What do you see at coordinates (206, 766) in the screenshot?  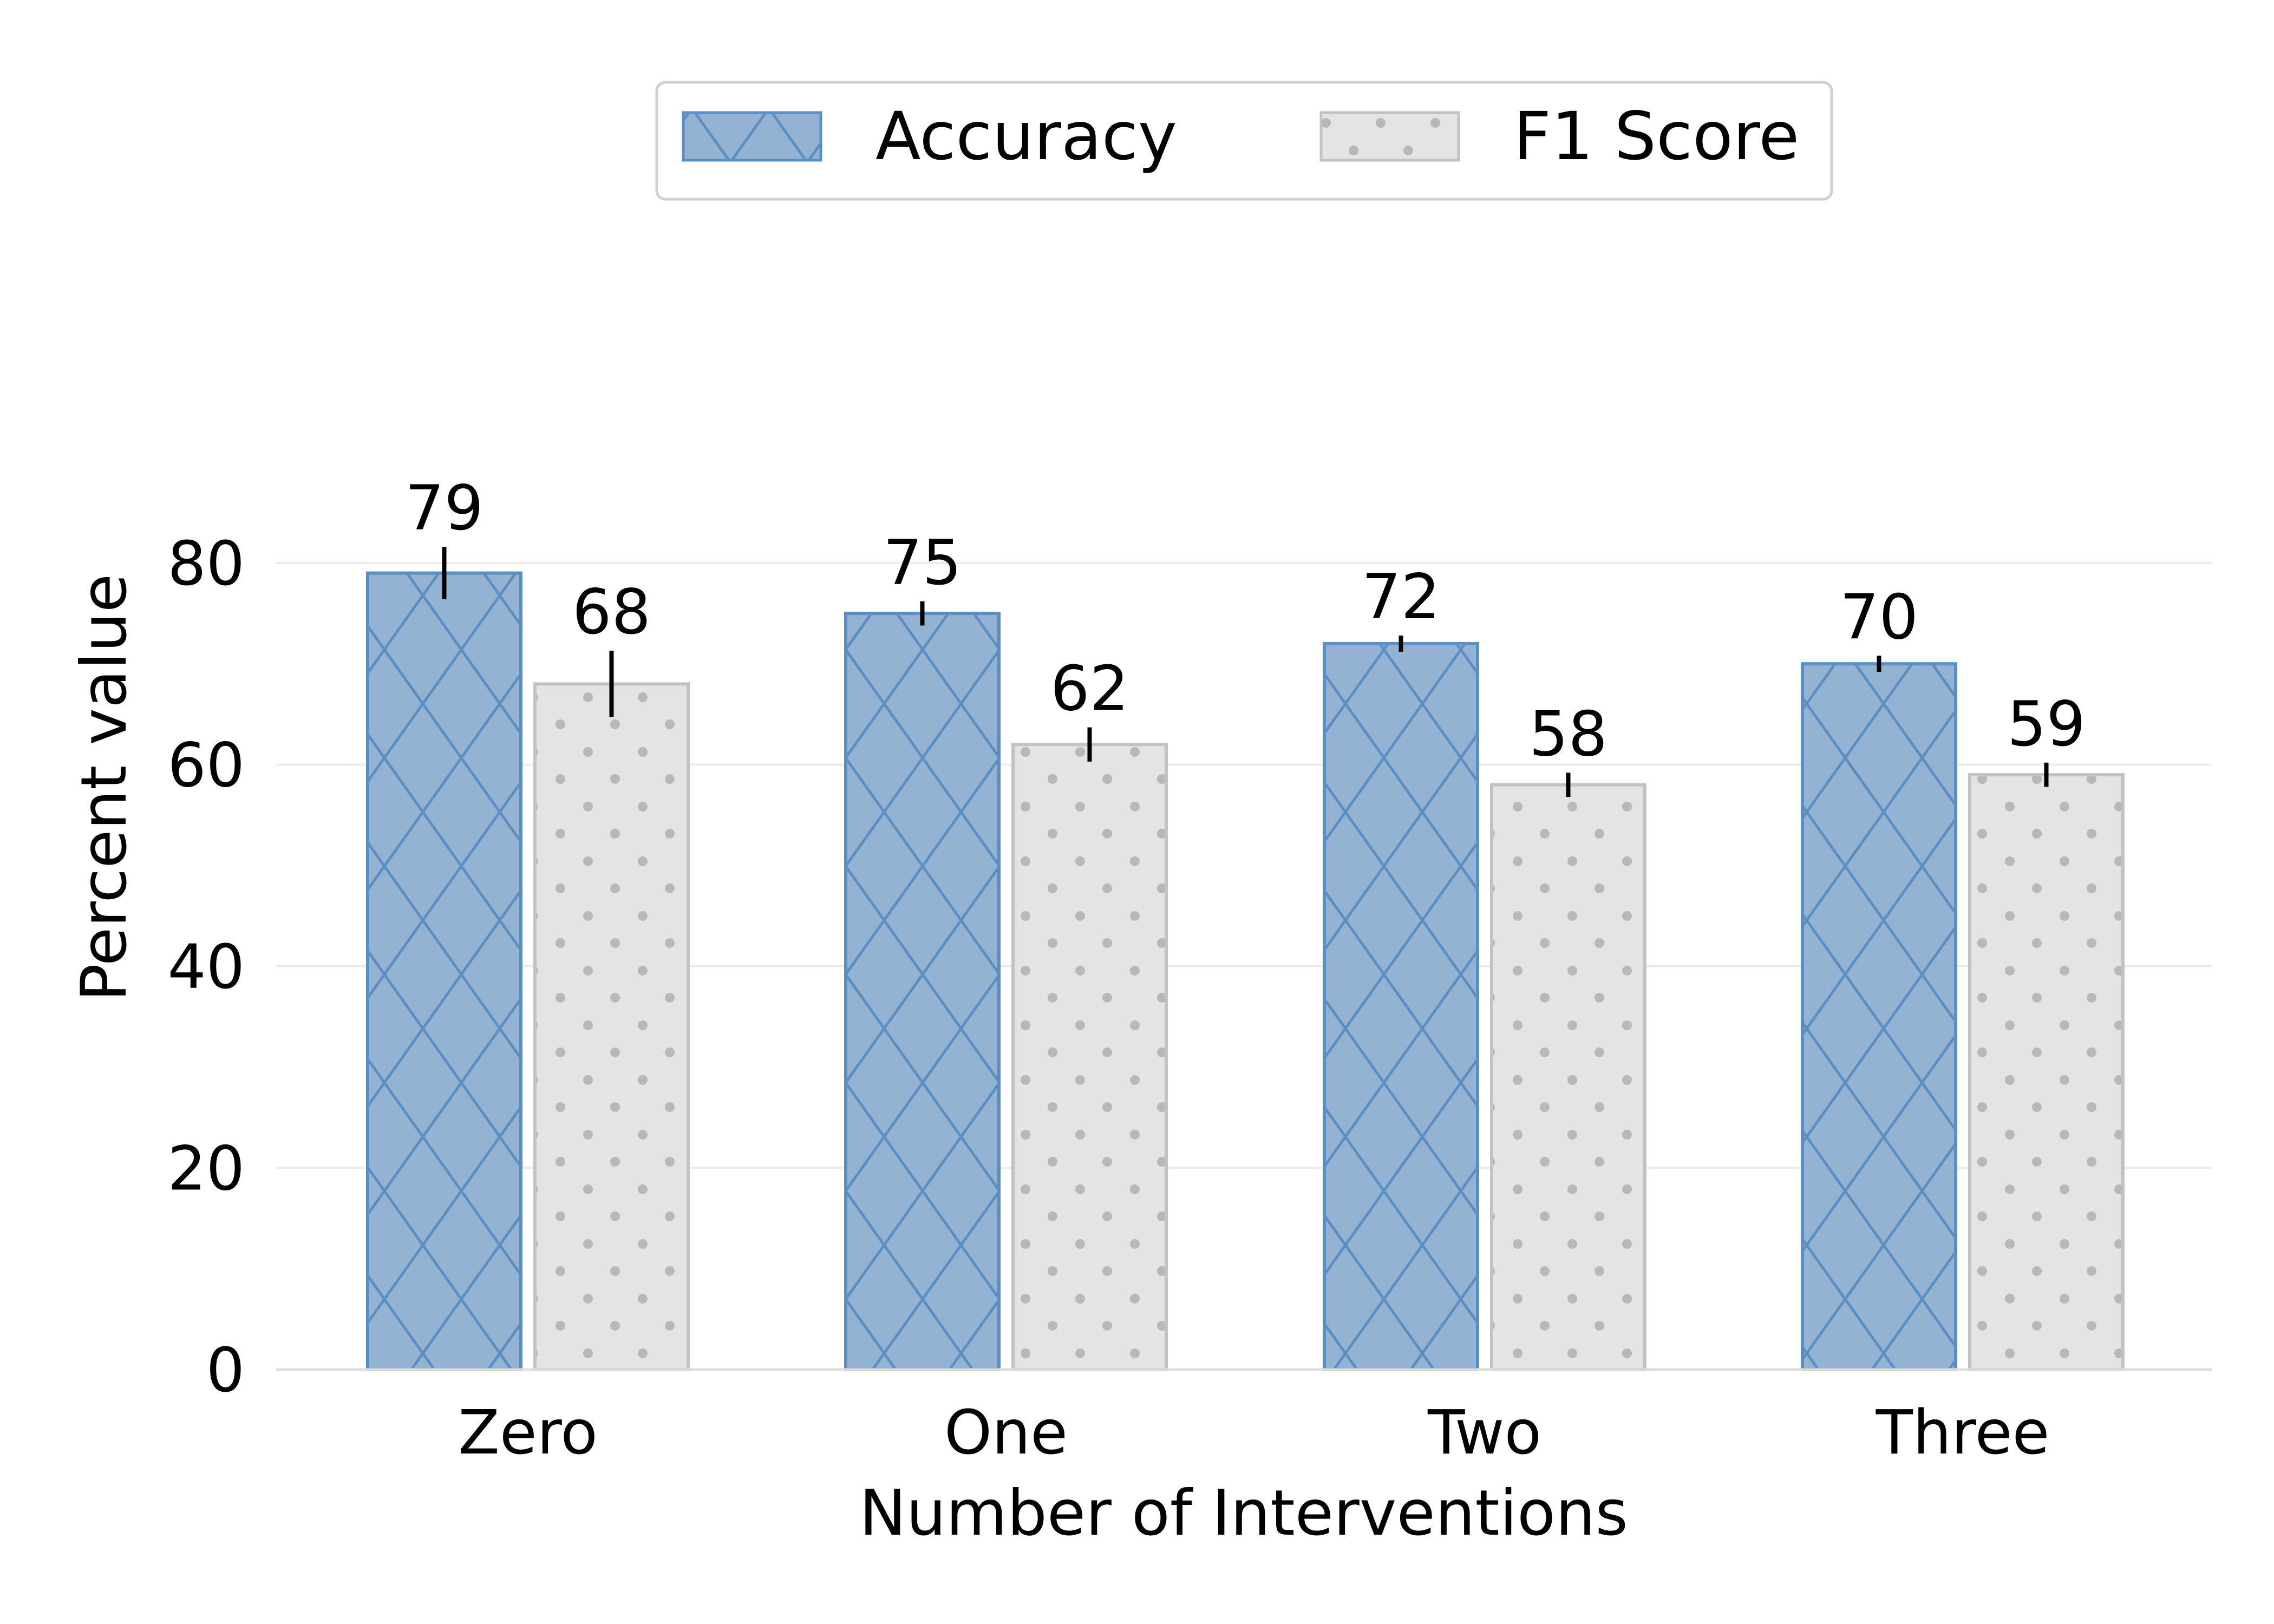 I see `y-tick-label: 60` at bounding box center [206, 766].